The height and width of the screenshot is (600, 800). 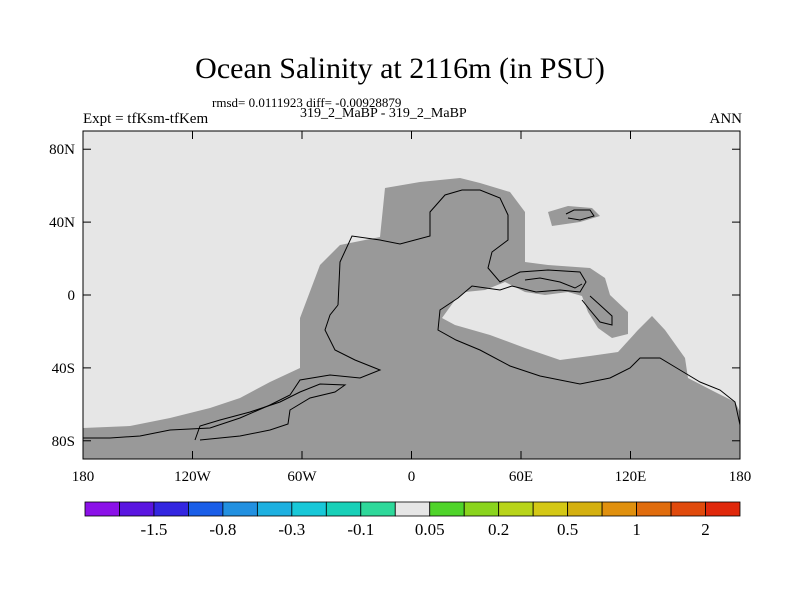 What do you see at coordinates (153, 529) in the screenshot?
I see `colorbar-label: -1.5` at bounding box center [153, 529].